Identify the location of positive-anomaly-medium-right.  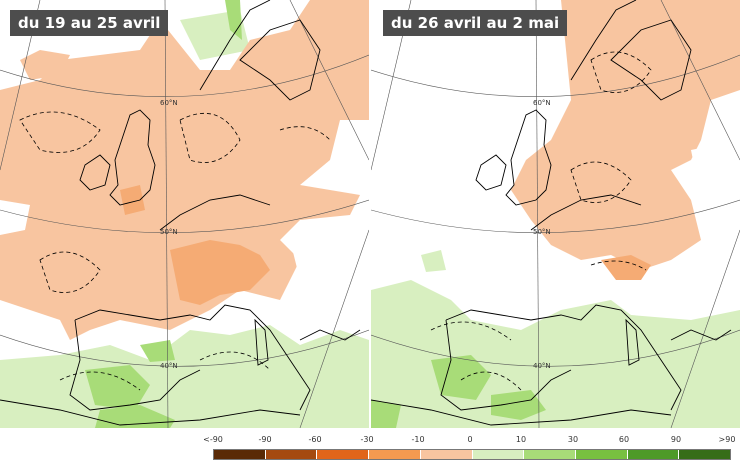
(458, 391).